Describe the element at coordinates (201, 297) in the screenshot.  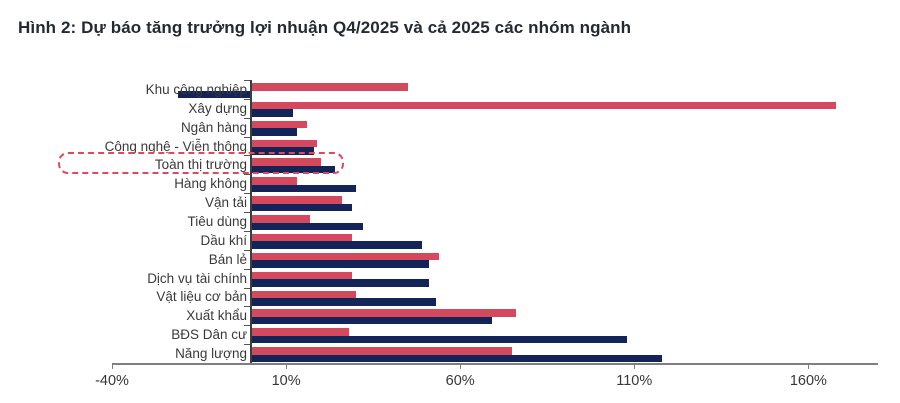
I see `category-label: Vật liệu cơ bản` at that location.